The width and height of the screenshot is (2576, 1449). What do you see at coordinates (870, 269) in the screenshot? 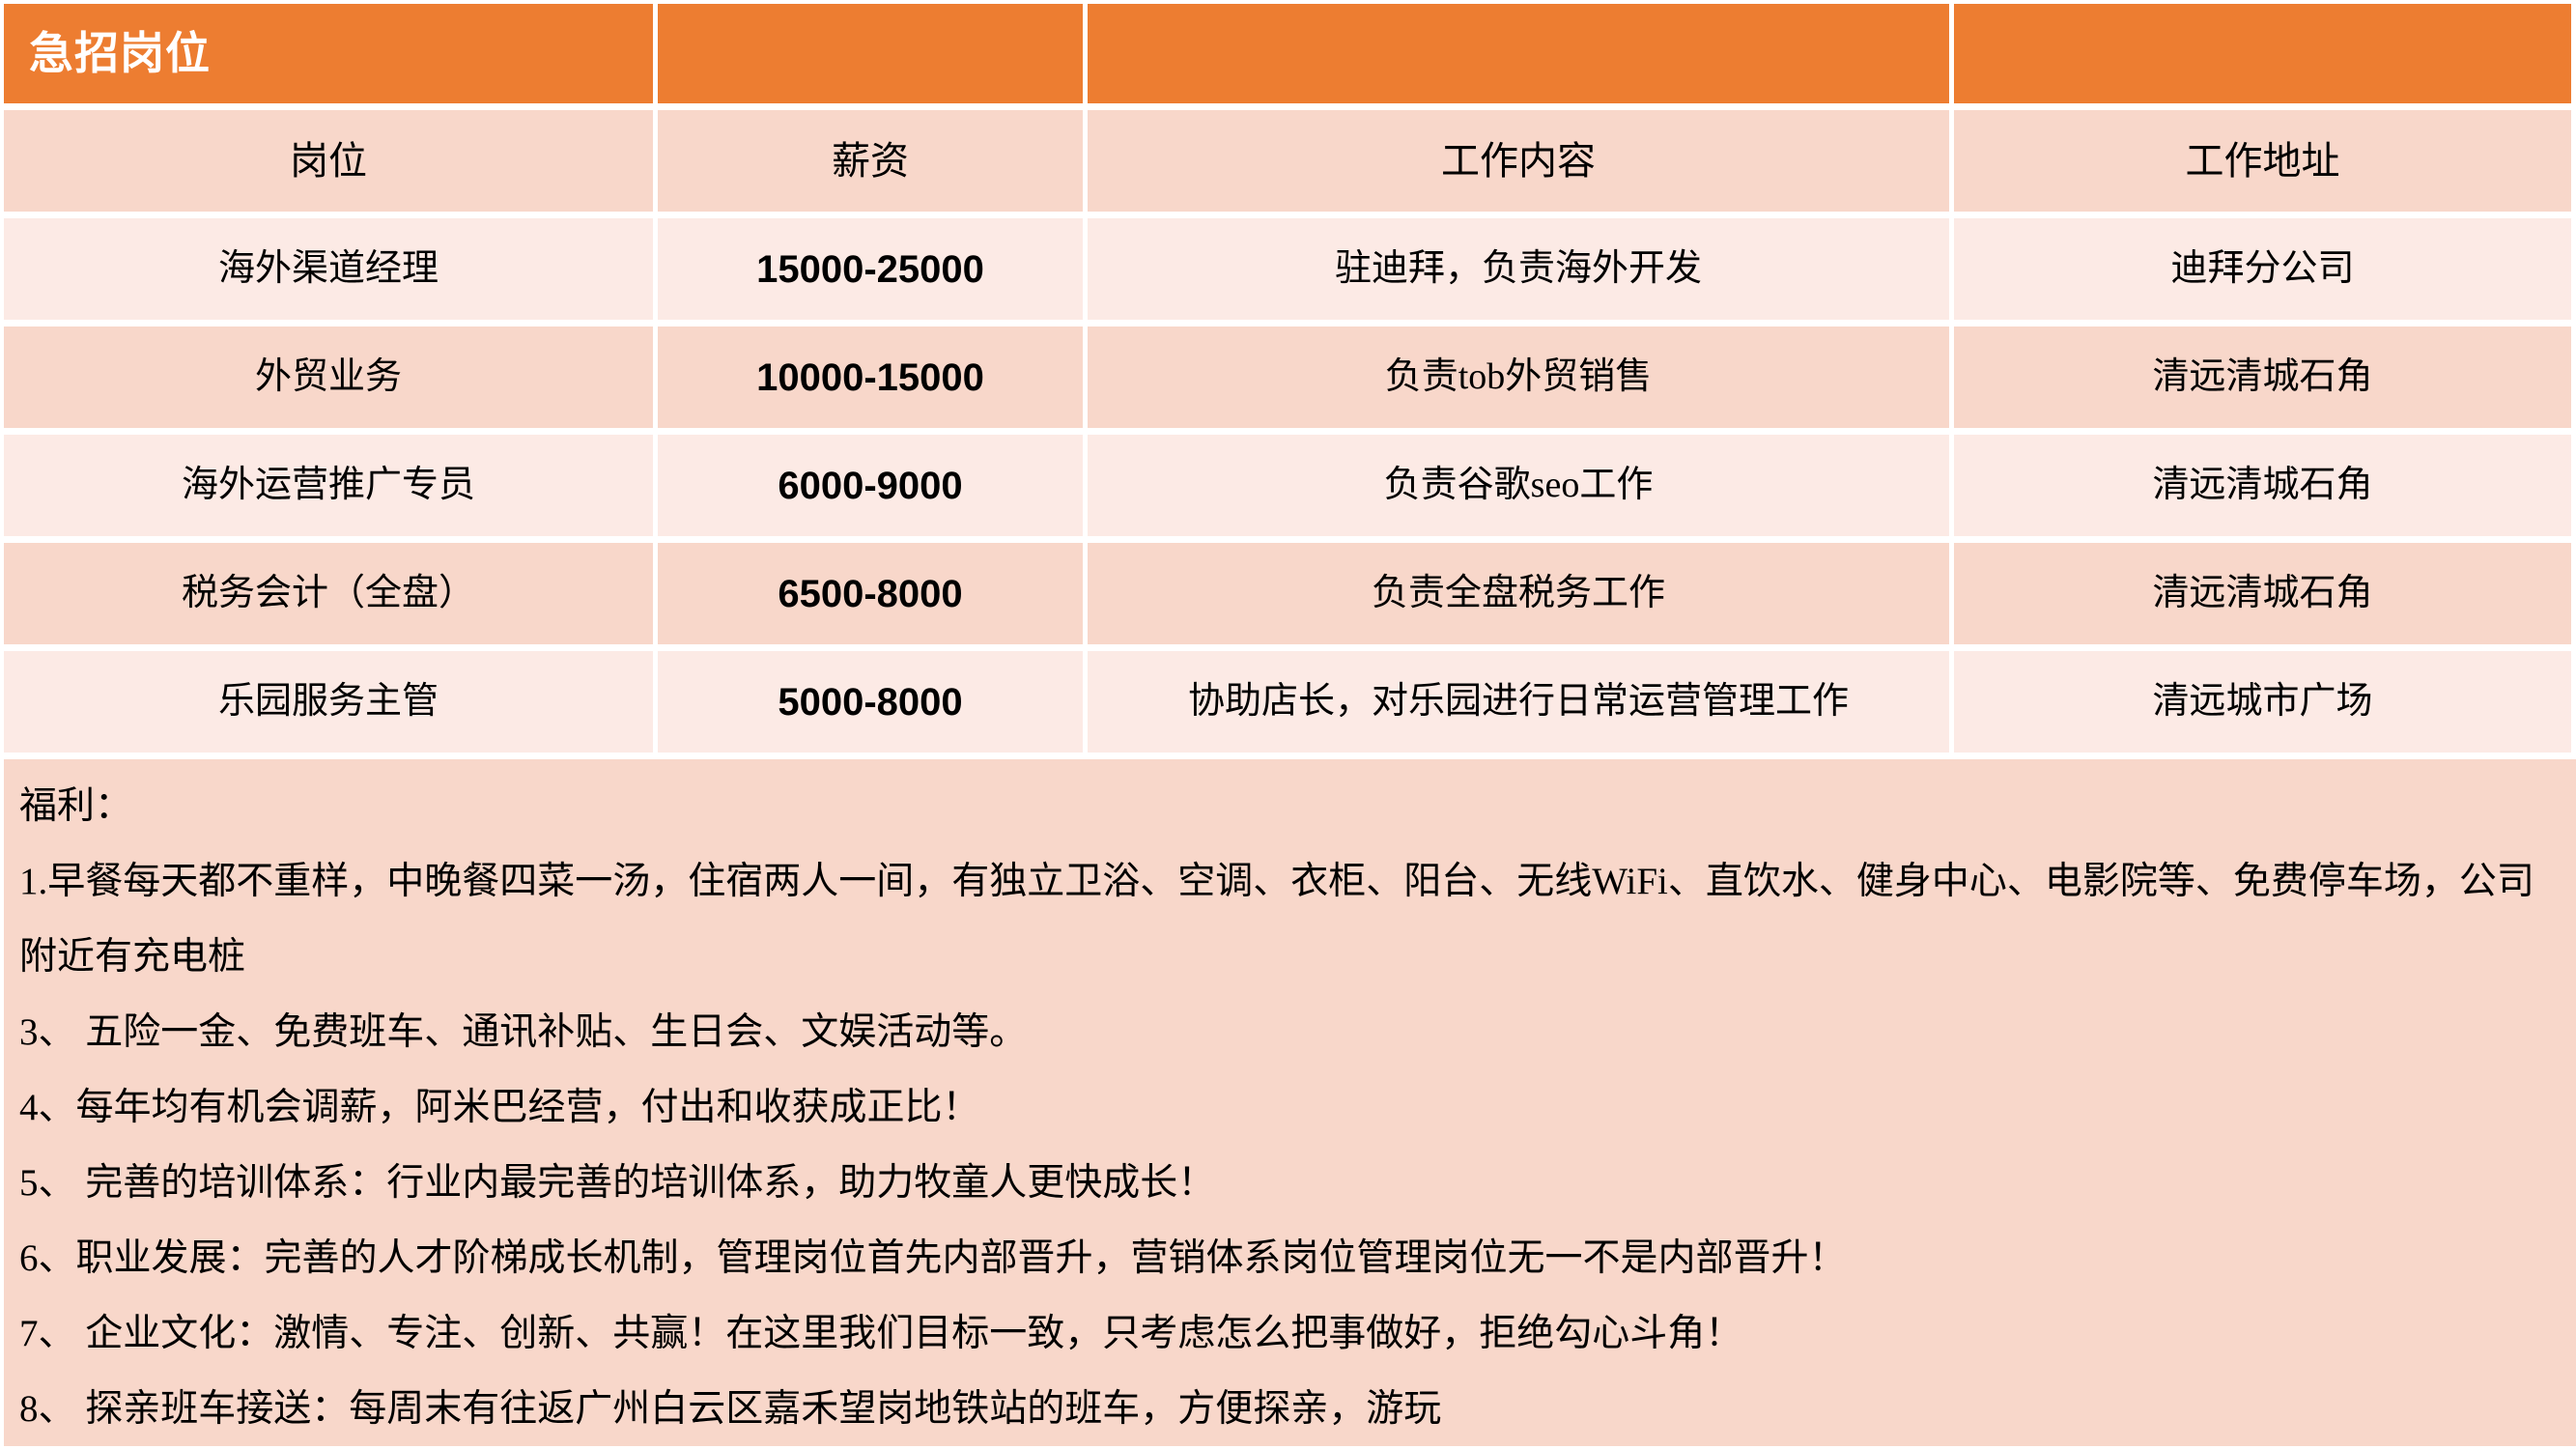
I see `table-cell-salary: 15000-25000` at bounding box center [870, 269].